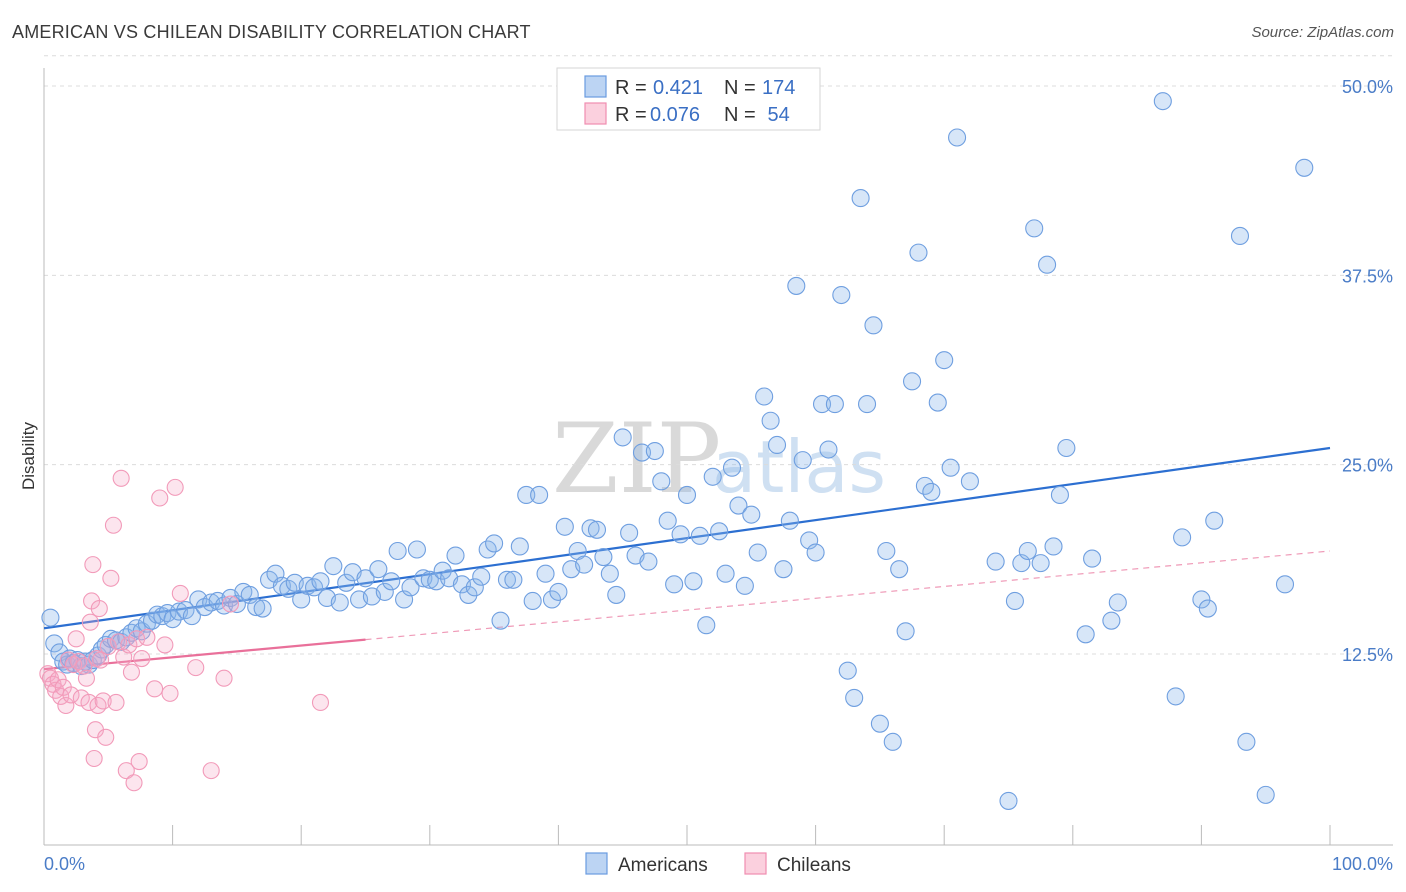 The height and width of the screenshot is (892, 1406). Describe the element at coordinates (1322, 32) in the screenshot. I see `source-label: Source: ZipAtlas.com` at that location.